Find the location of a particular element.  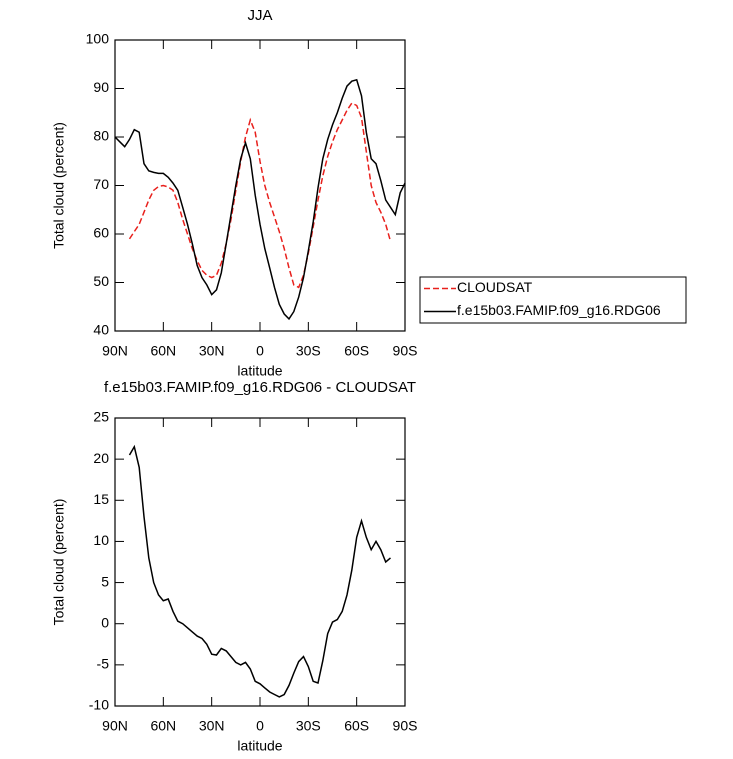

y-tick-label: 90 is located at coordinates (101, 87).